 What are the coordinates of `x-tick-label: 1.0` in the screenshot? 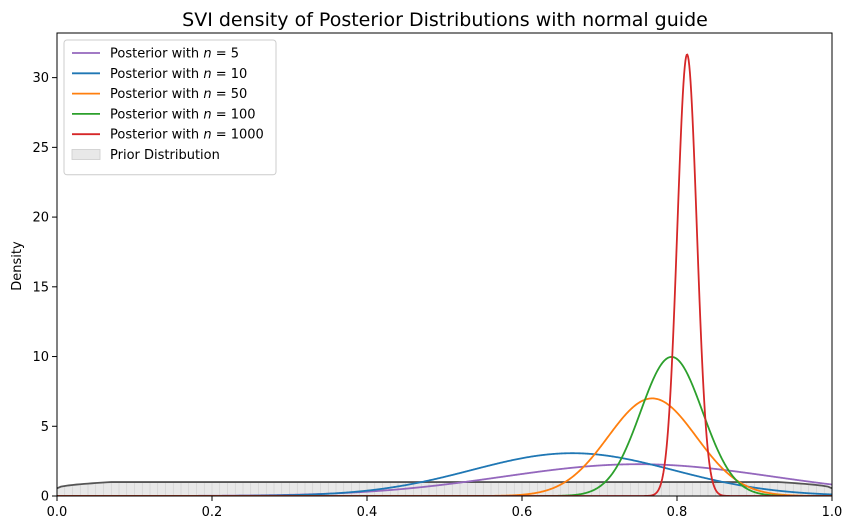 It's located at (832, 512).